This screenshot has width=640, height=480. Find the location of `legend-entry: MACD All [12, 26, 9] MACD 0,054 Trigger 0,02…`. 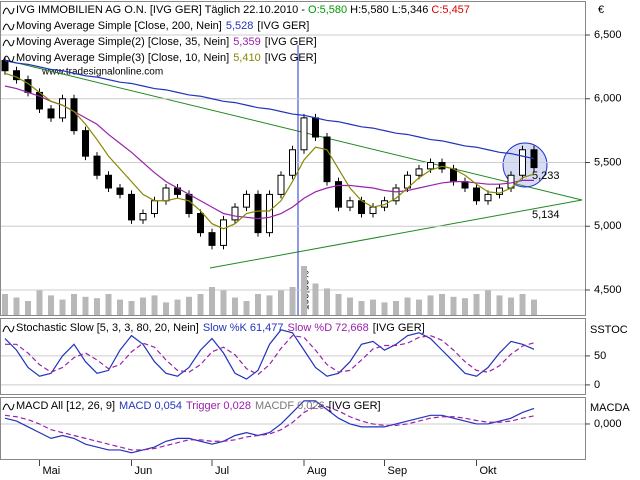

legend-entry: MACD All [12, 26, 9] MACD 0,054 Trigger 0,02… is located at coordinates (198, 406).